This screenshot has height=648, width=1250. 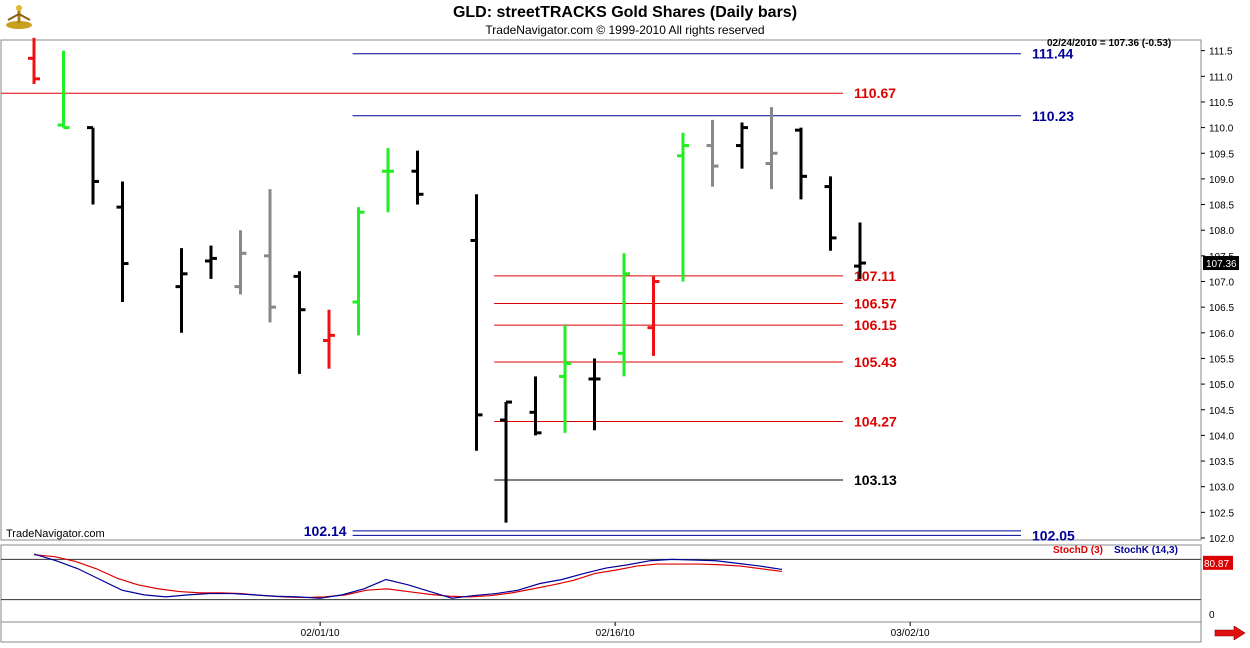 What do you see at coordinates (1052, 54) in the screenshot?
I see `level-label: 111.44` at bounding box center [1052, 54].